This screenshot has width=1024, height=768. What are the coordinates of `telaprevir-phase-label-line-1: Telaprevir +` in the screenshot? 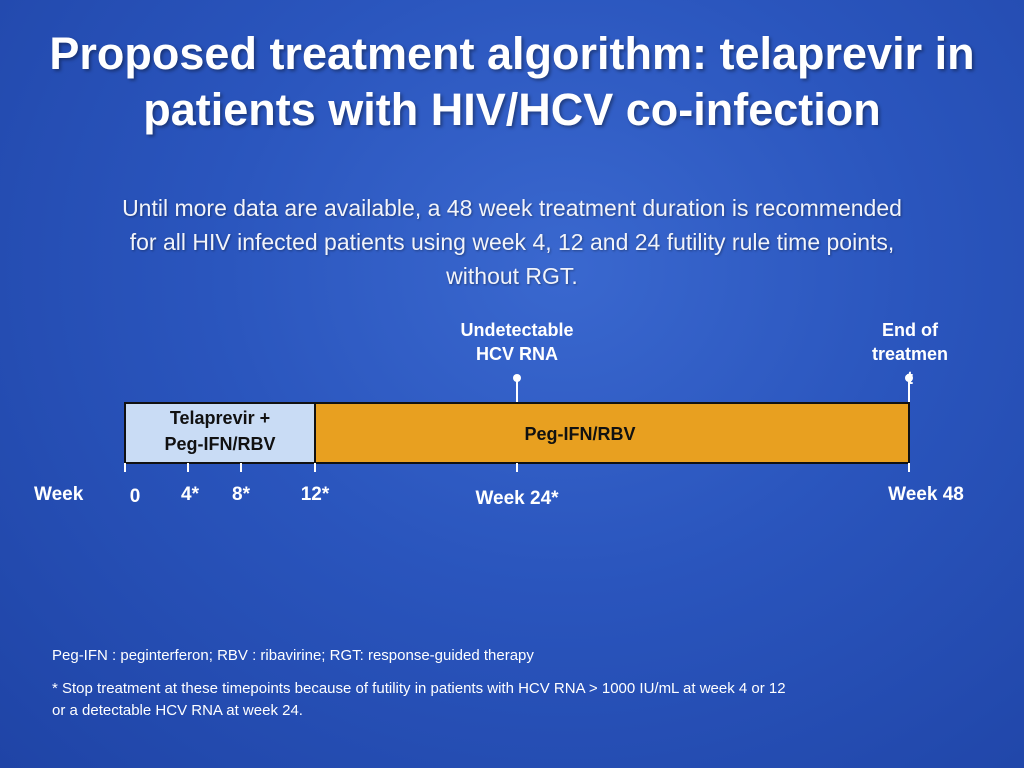 It's located at (220, 418).